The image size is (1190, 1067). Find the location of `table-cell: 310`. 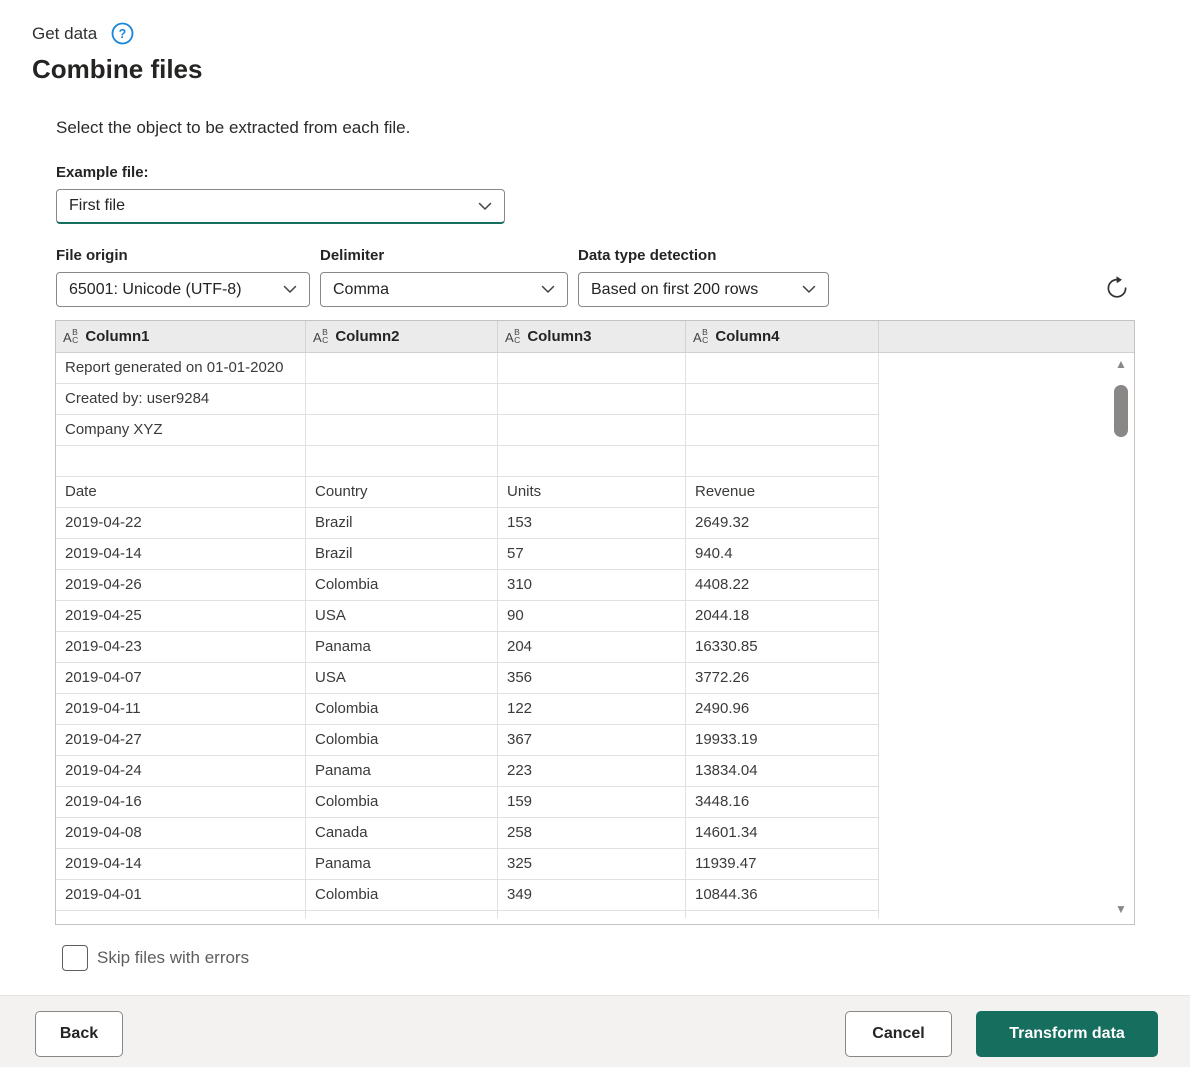

table-cell: 310 is located at coordinates (592, 585).